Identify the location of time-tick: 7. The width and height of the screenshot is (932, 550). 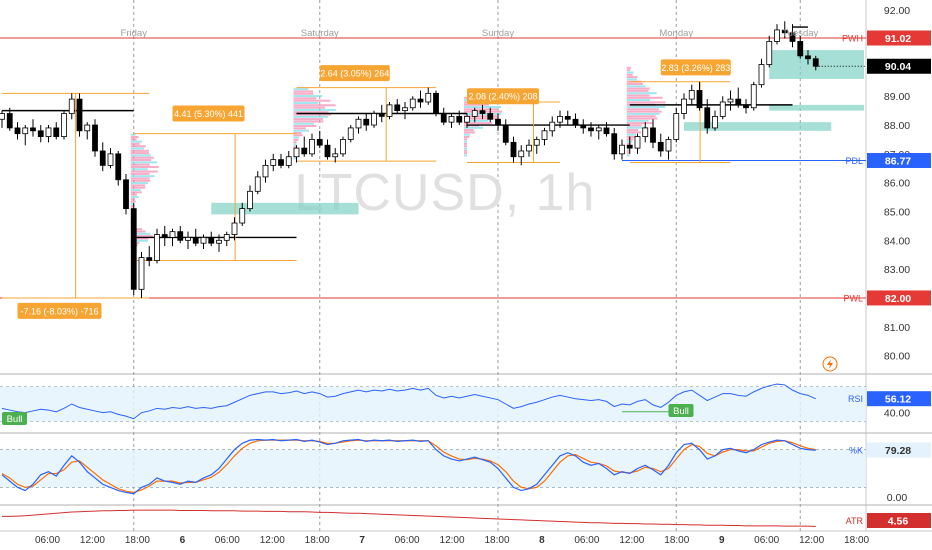
(362, 540).